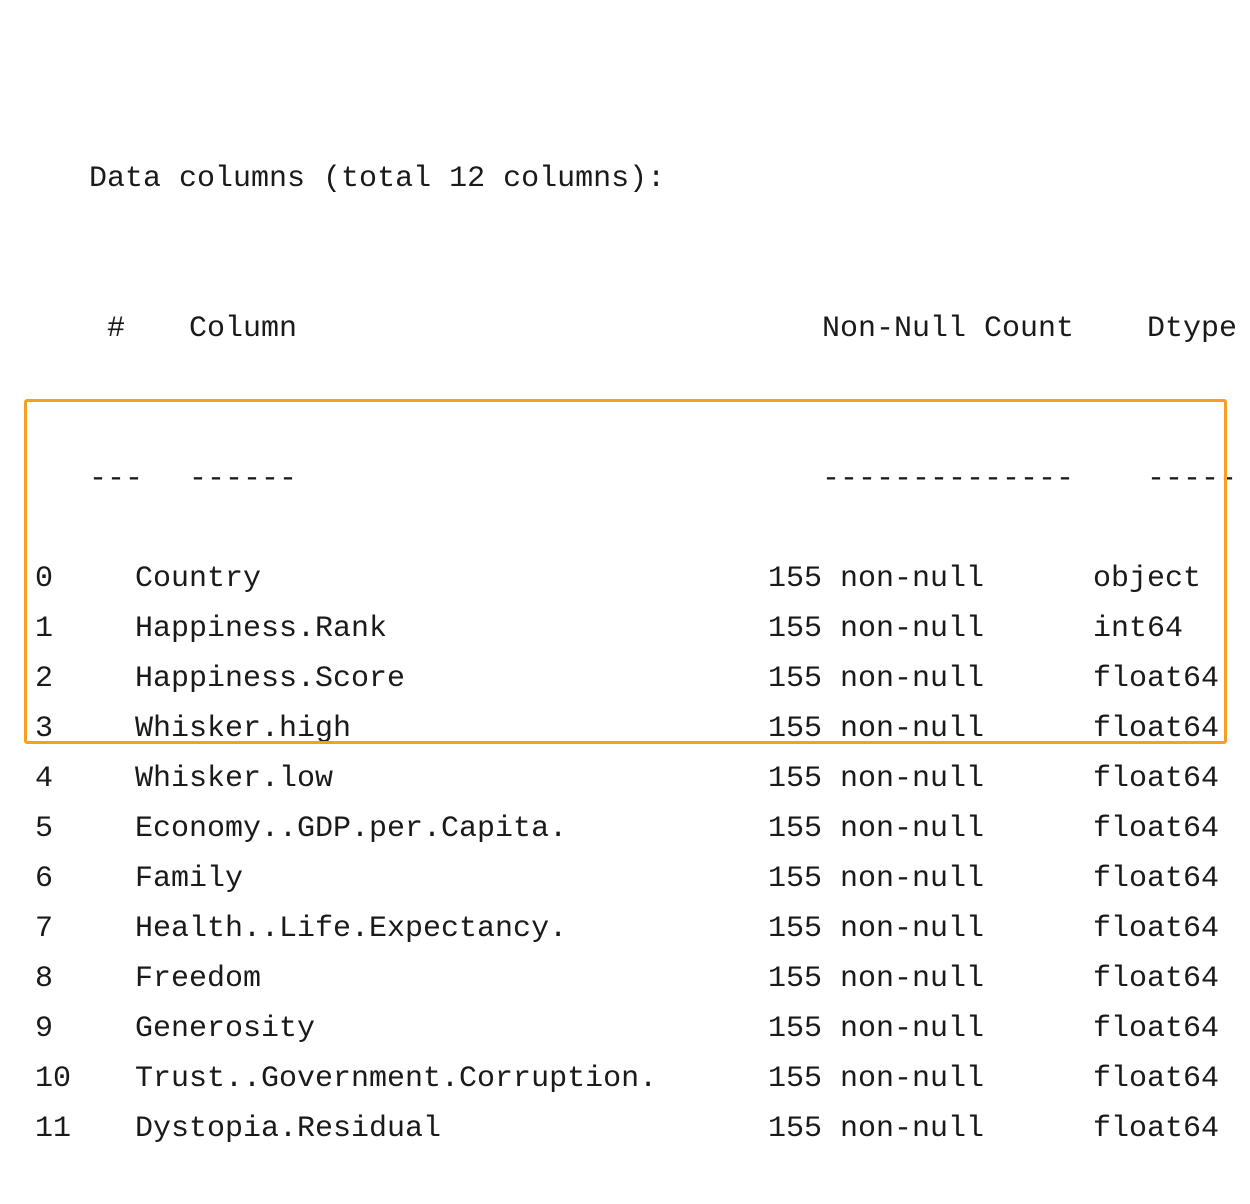 The height and width of the screenshot is (1204, 1250). What do you see at coordinates (627, 300) in the screenshot?
I see `columns-header-row: # Column Non-Null Count Dtype` at bounding box center [627, 300].